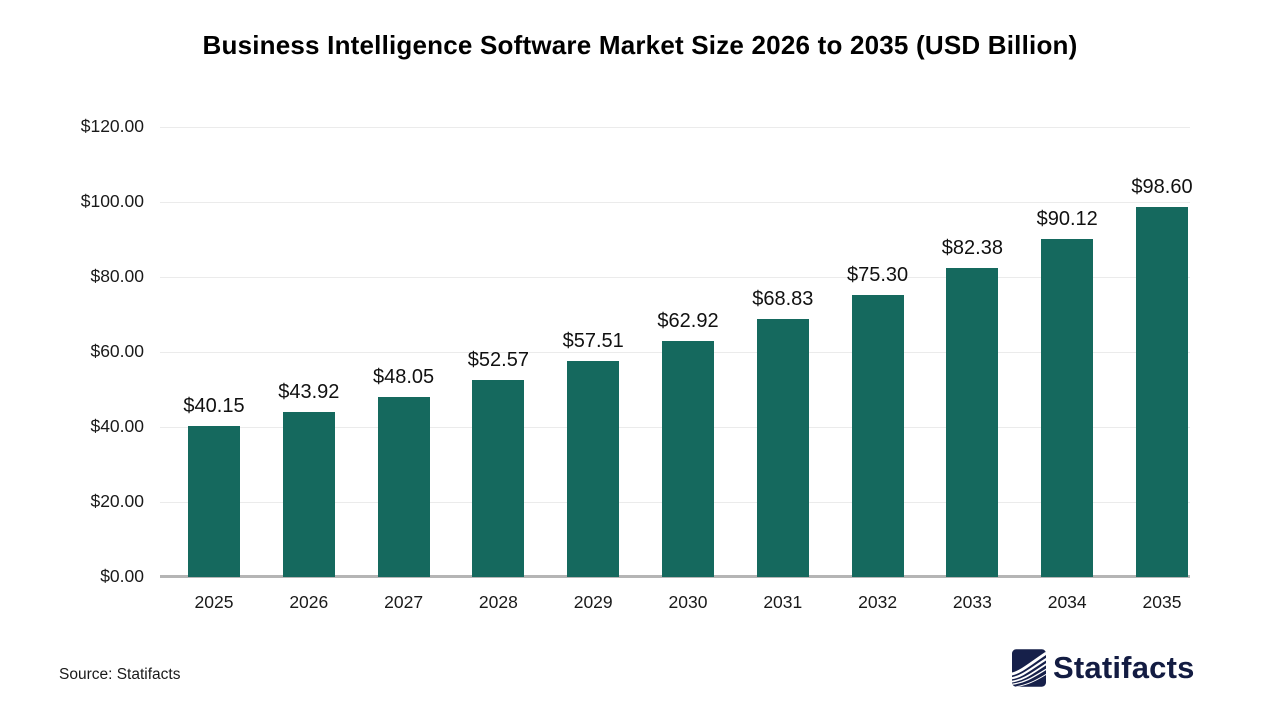 This screenshot has width=1280, height=720. I want to click on bar-value-label: $48.05, so click(404, 376).